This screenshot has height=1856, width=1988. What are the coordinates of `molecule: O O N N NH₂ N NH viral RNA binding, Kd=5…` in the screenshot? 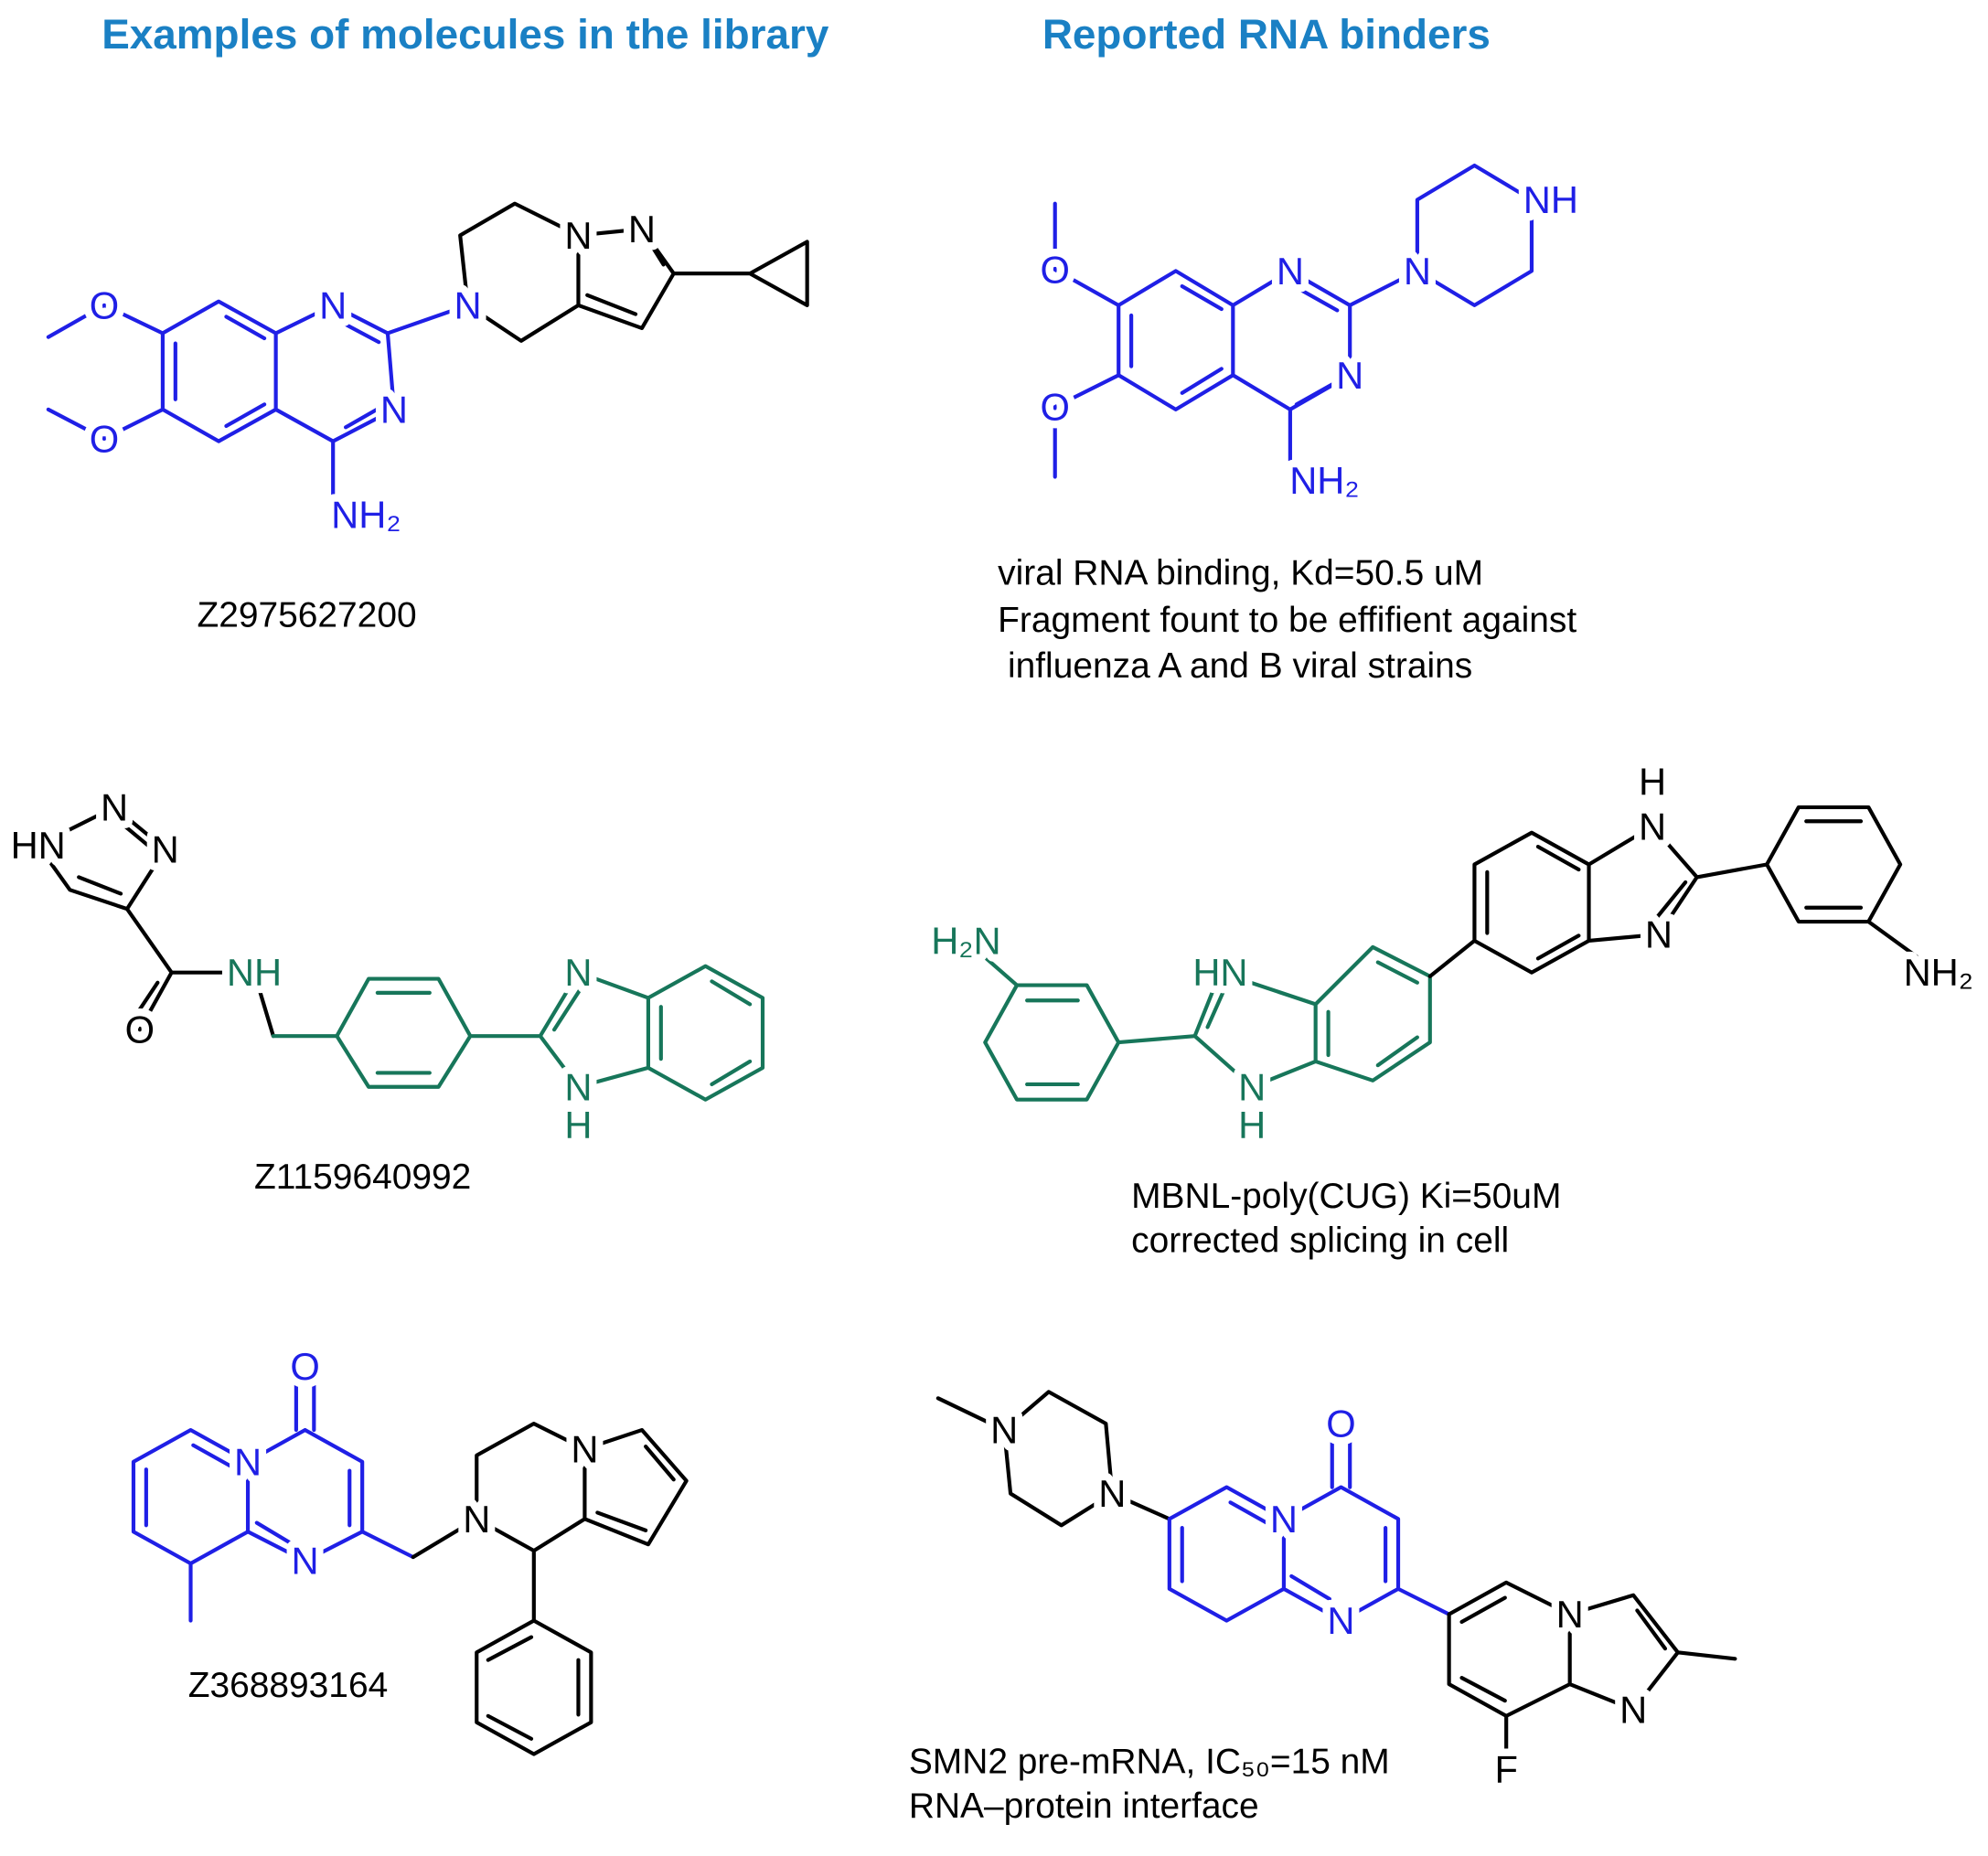 It's located at (1292, 424).